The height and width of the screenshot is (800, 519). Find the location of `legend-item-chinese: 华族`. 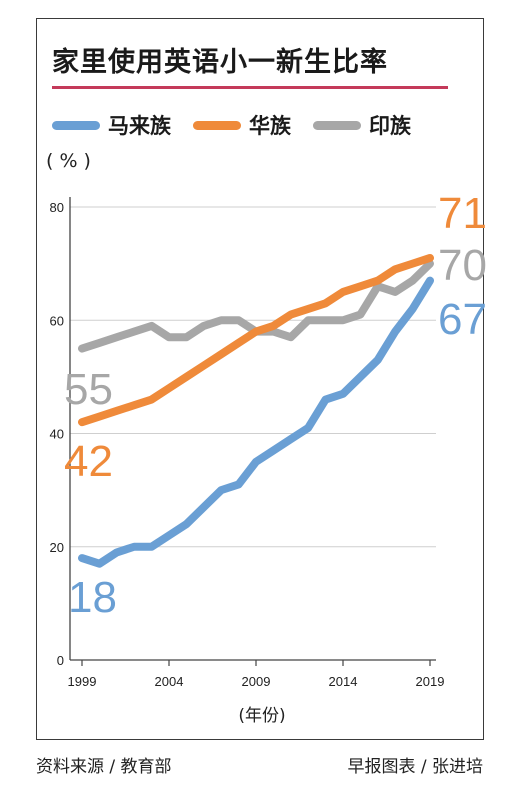

legend-item-chinese: 华族 is located at coordinates (242, 125).